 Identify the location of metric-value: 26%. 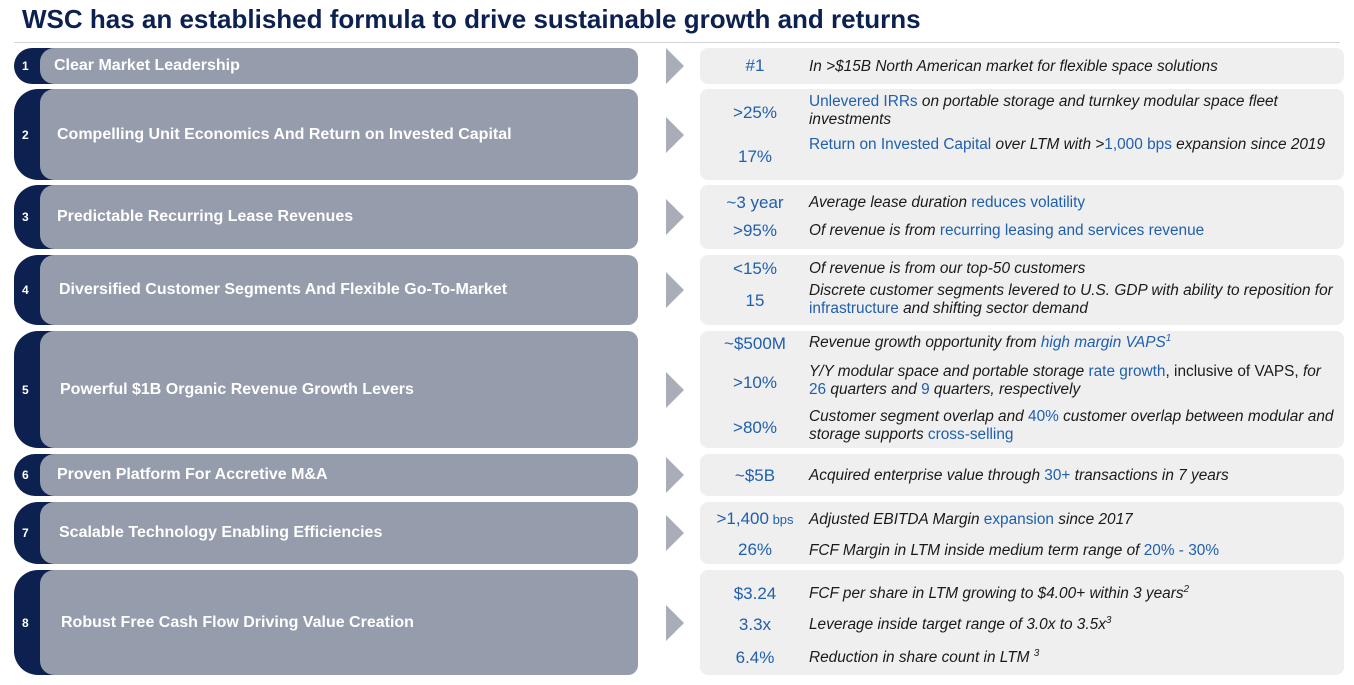
(755, 549).